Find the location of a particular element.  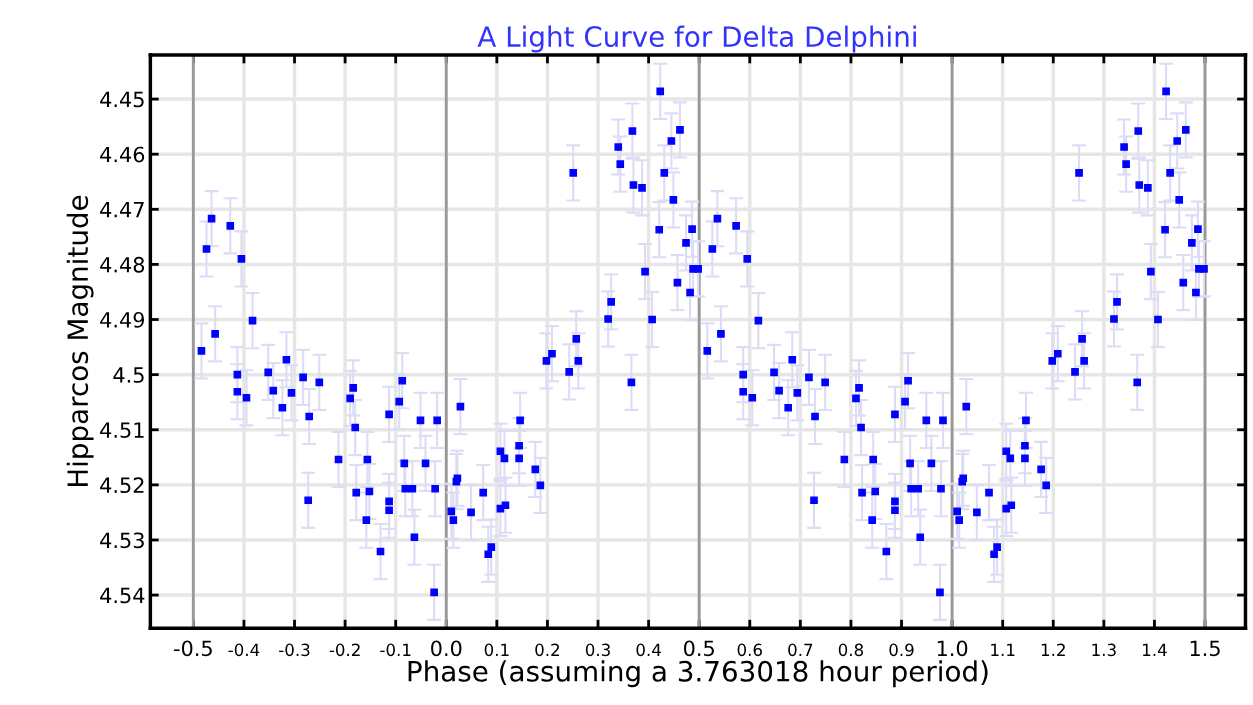

x-tick-label: 0.7 is located at coordinates (800, 650).